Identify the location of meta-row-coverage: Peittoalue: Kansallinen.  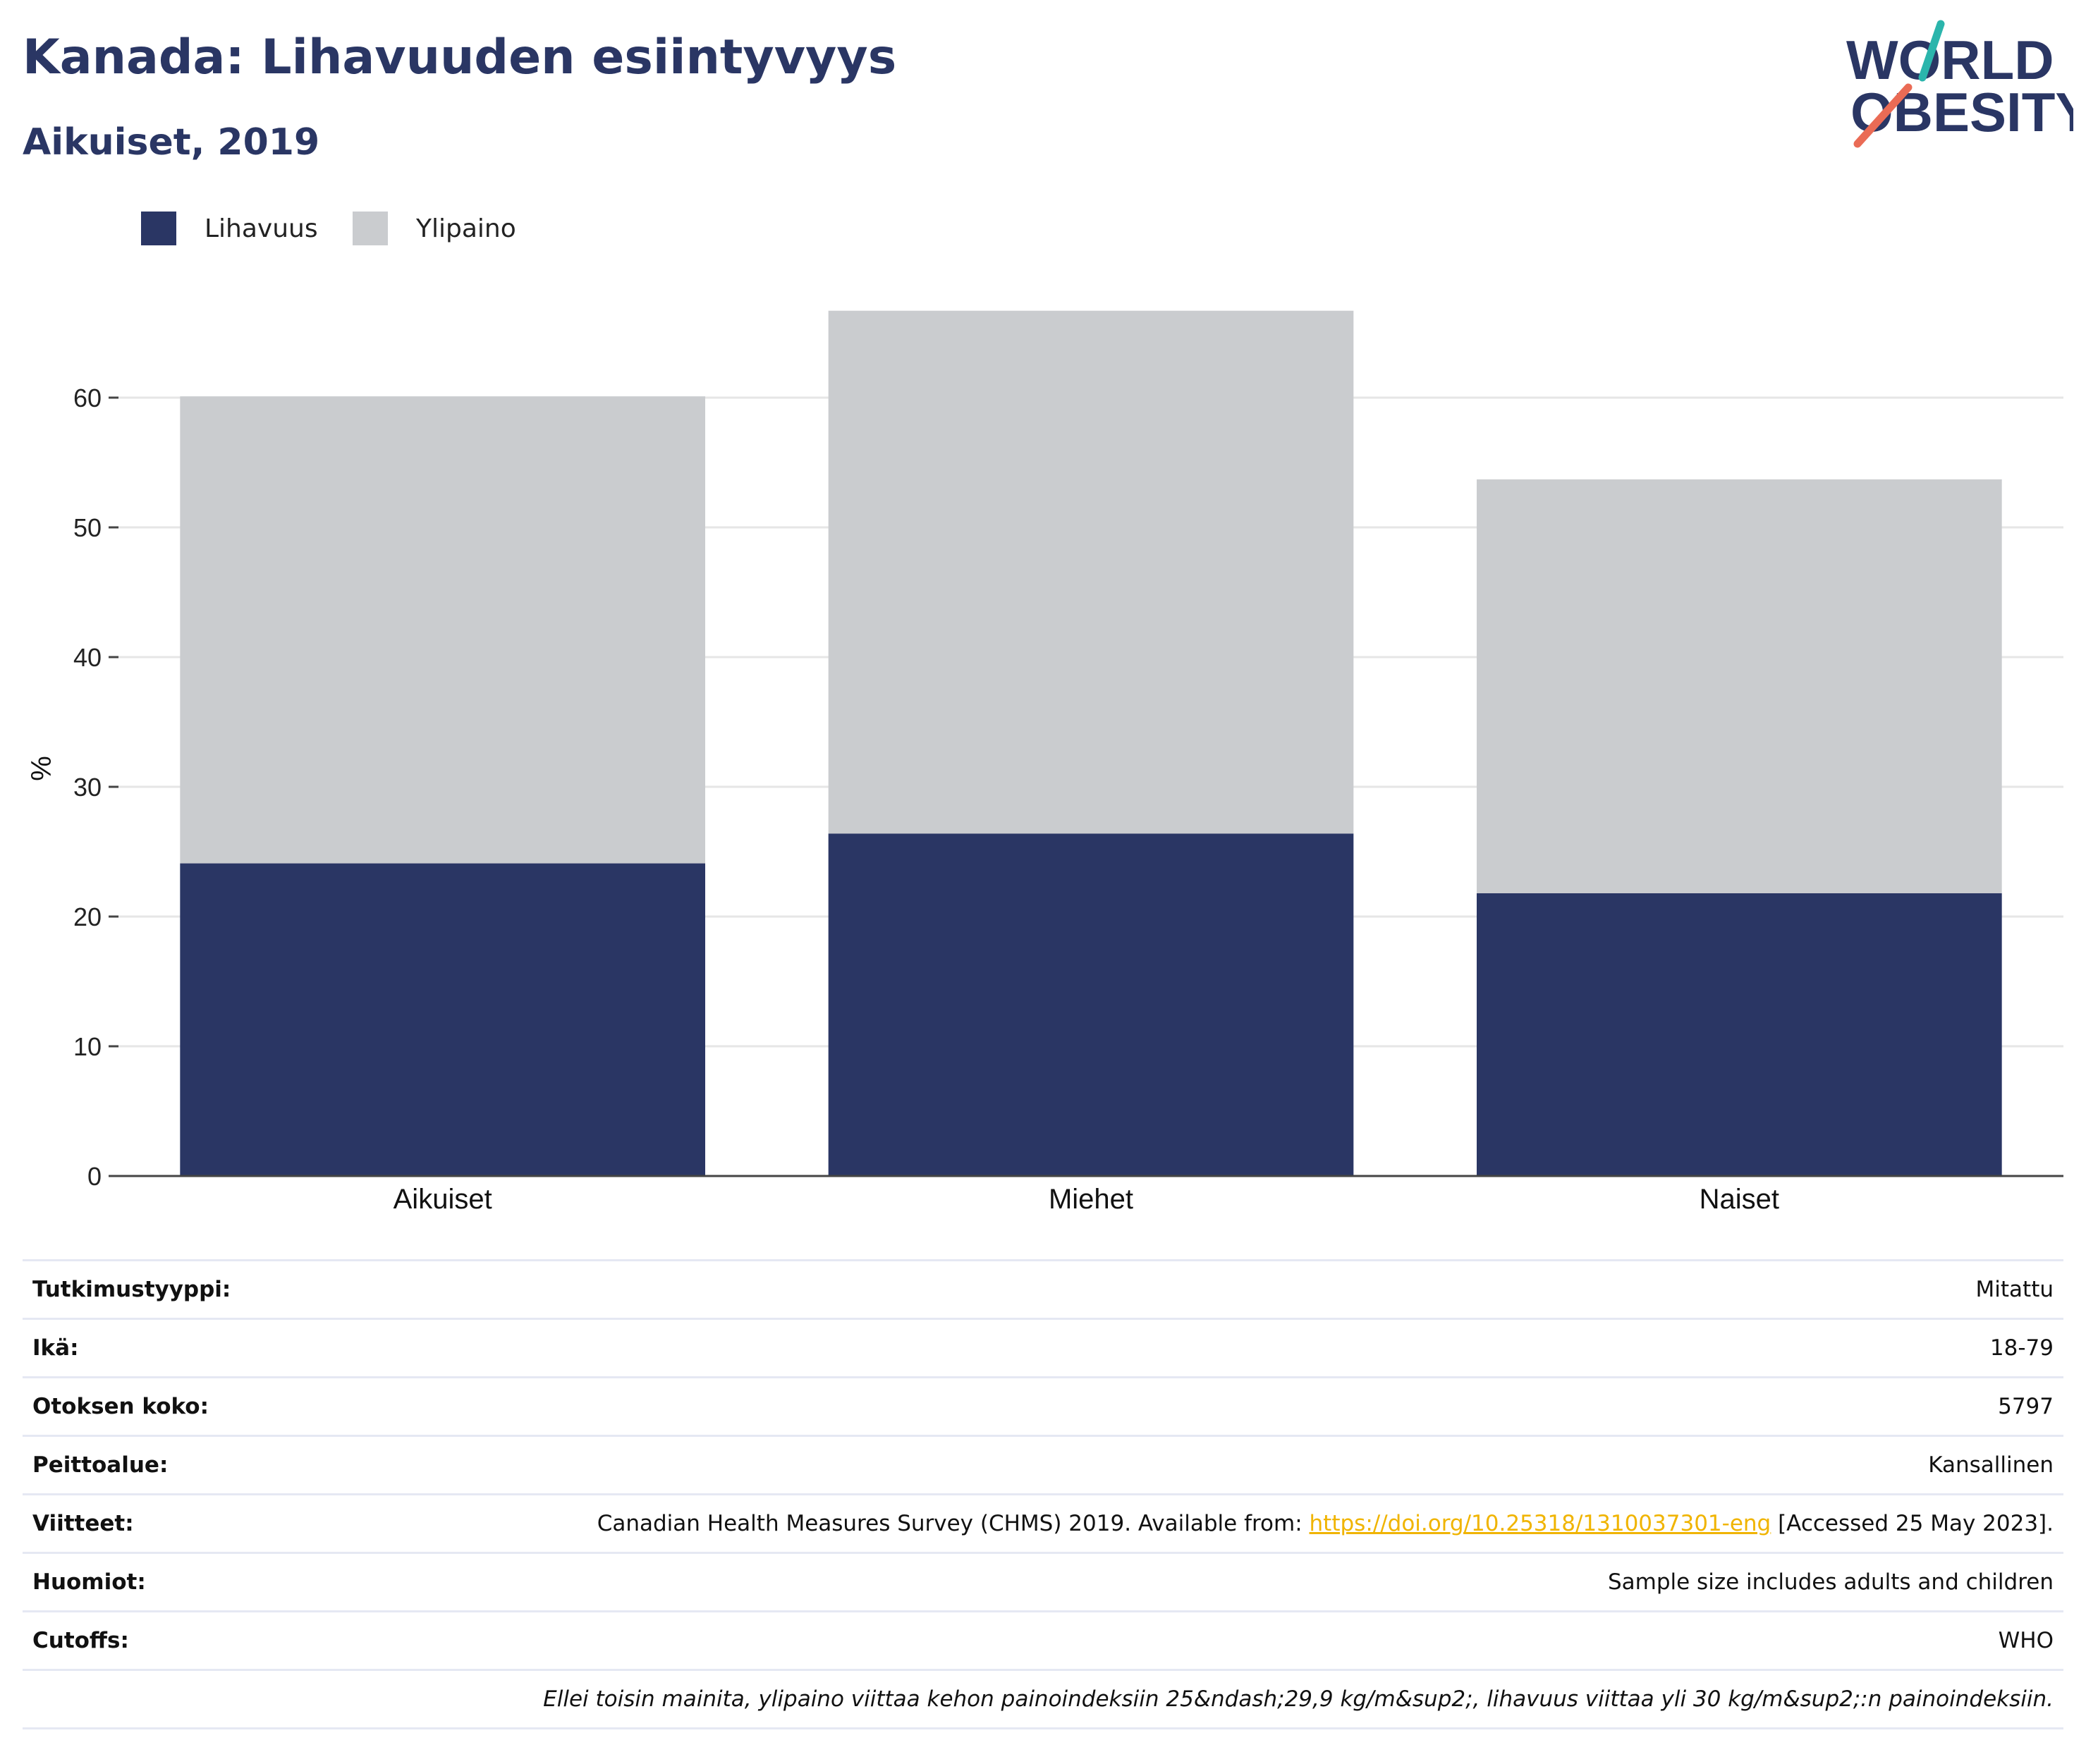
(1043, 1466).